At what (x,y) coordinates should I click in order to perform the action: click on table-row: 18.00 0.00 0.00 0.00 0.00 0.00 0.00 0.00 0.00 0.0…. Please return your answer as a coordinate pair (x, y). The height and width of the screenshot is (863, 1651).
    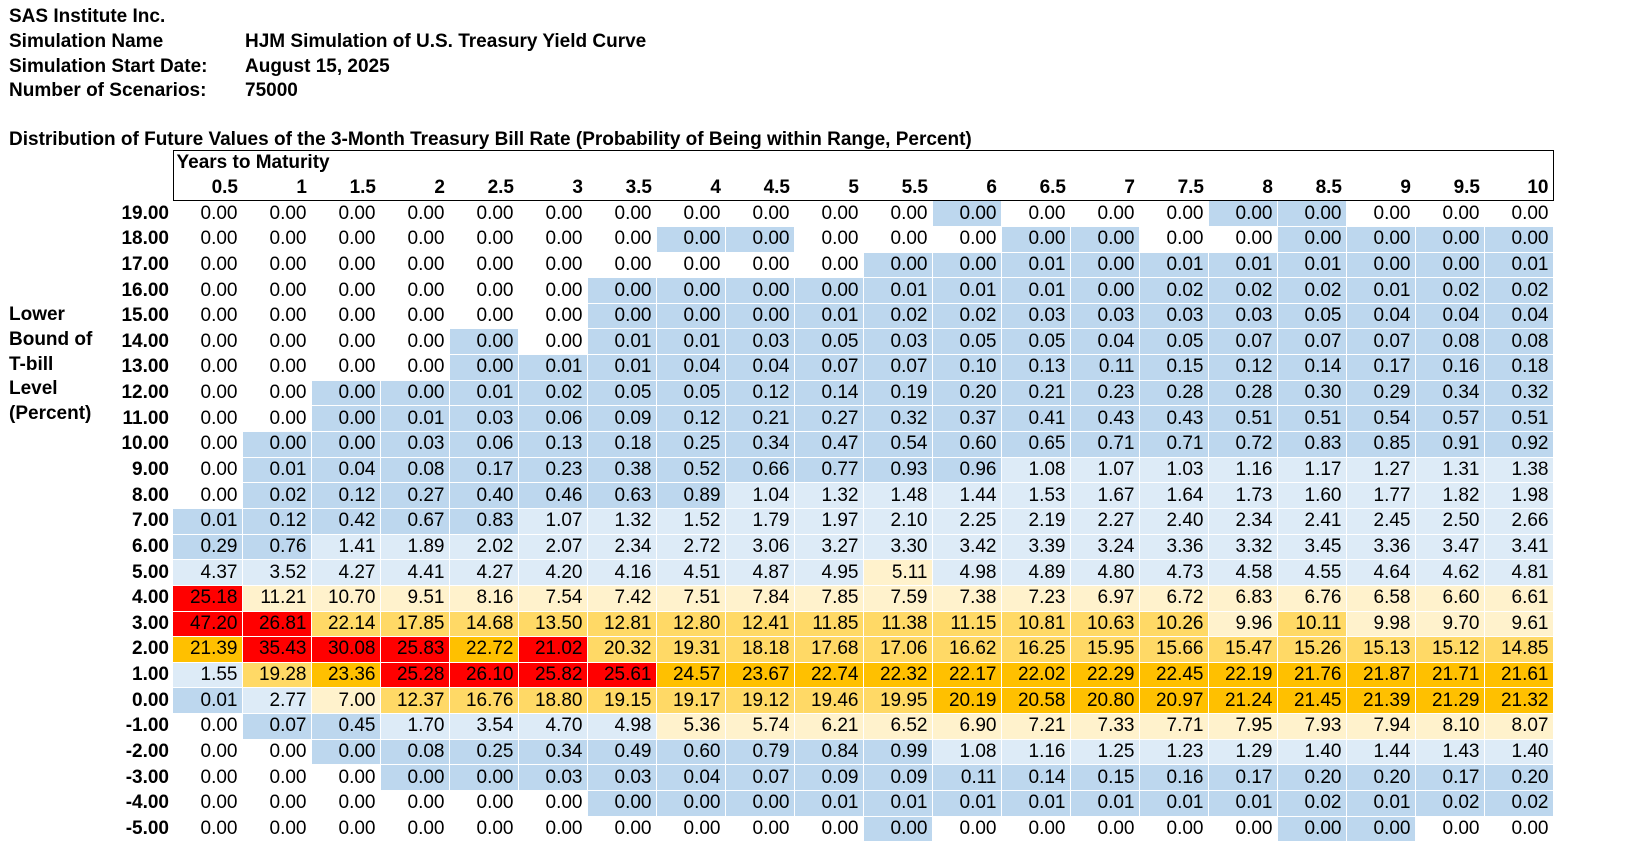
    Looking at the image, I should click on (781, 239).